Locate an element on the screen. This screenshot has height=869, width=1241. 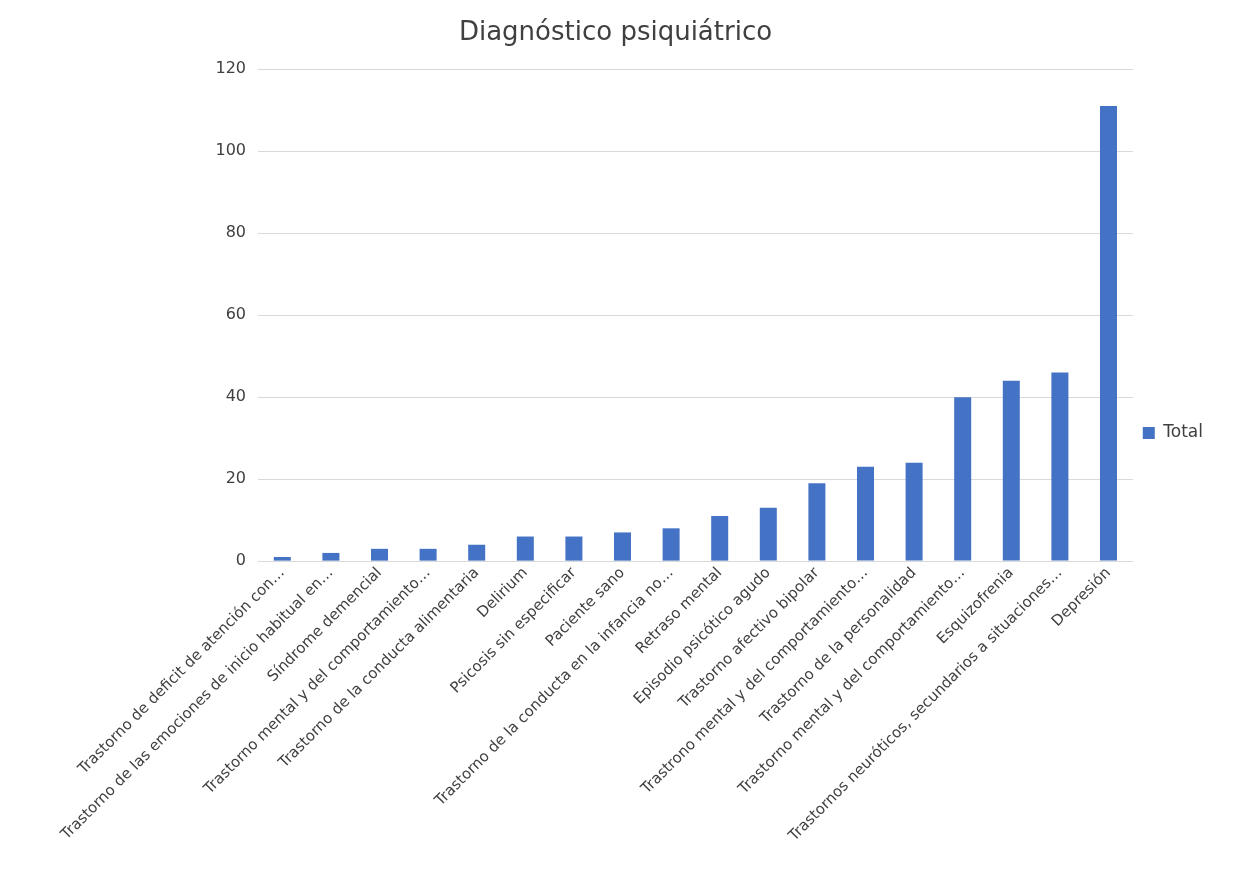
y-tick-label: 100 is located at coordinates (230, 150).